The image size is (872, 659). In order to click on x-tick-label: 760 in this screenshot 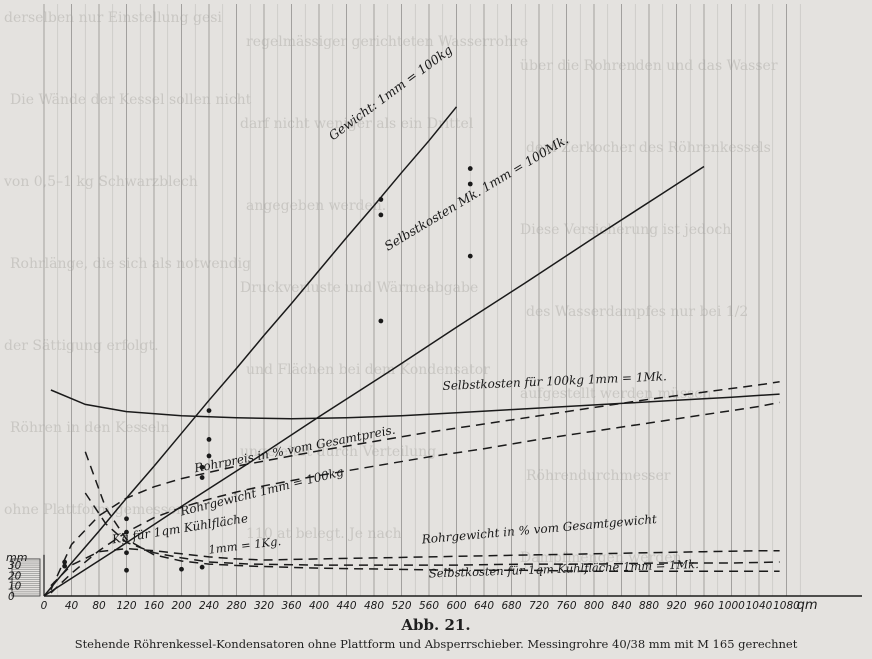, I will do `click(566, 606)`.